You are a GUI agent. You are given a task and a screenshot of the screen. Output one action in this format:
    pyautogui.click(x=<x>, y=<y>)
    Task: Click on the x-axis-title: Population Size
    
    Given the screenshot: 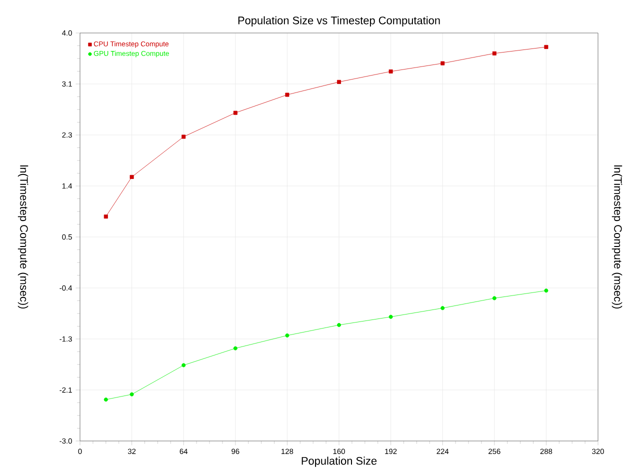 What is the action you would take?
    pyautogui.click(x=339, y=461)
    